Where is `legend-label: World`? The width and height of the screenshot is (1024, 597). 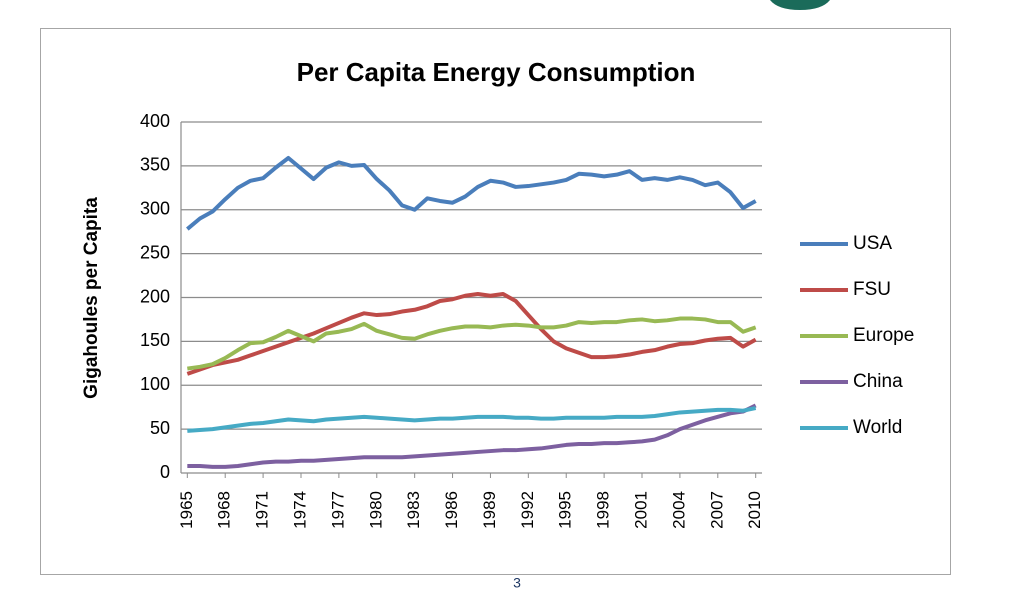
legend-label: World is located at coordinates (877, 427).